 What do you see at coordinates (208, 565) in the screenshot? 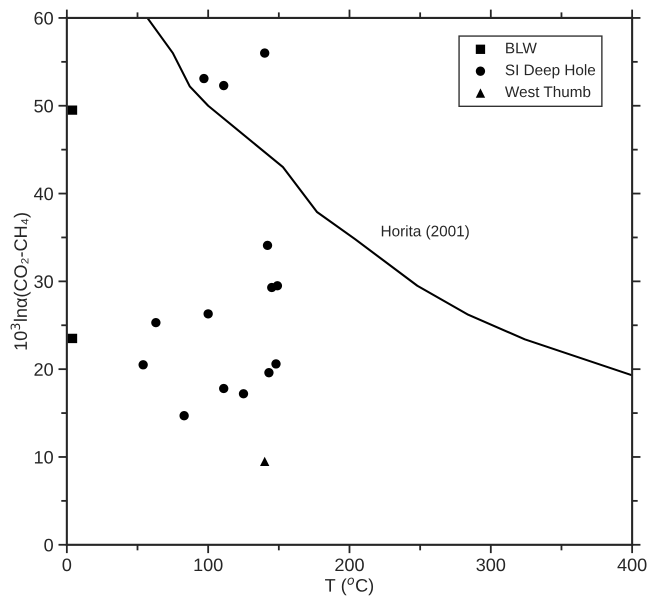
I see `x-tick-label: 100` at bounding box center [208, 565].